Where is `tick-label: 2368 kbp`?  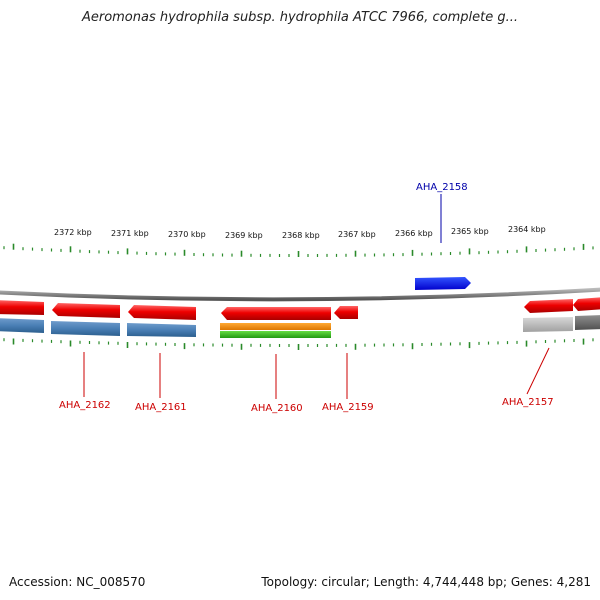
tick-label: 2368 kbp is located at coordinates (301, 235).